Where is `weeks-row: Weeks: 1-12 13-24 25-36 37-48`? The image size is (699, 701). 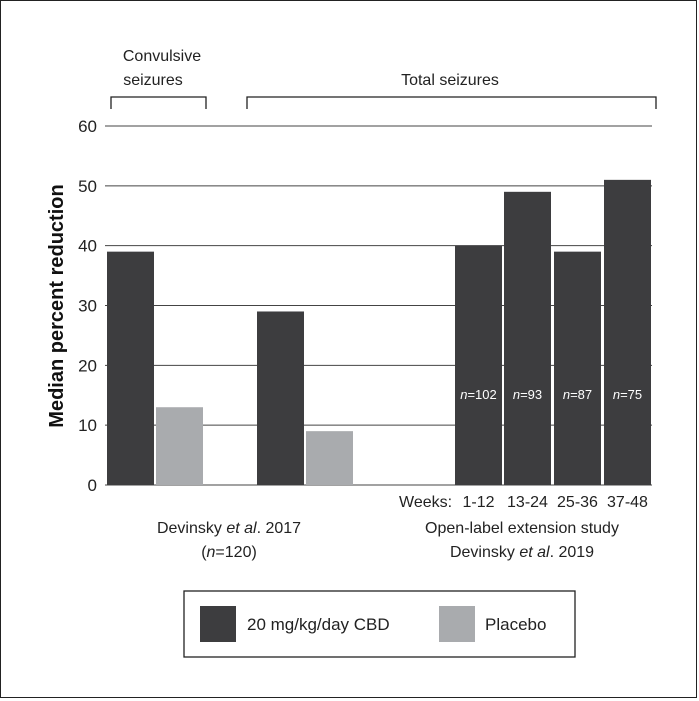
weeks-row: Weeks: 1-12 13-24 25-36 37-48 is located at coordinates (523, 502).